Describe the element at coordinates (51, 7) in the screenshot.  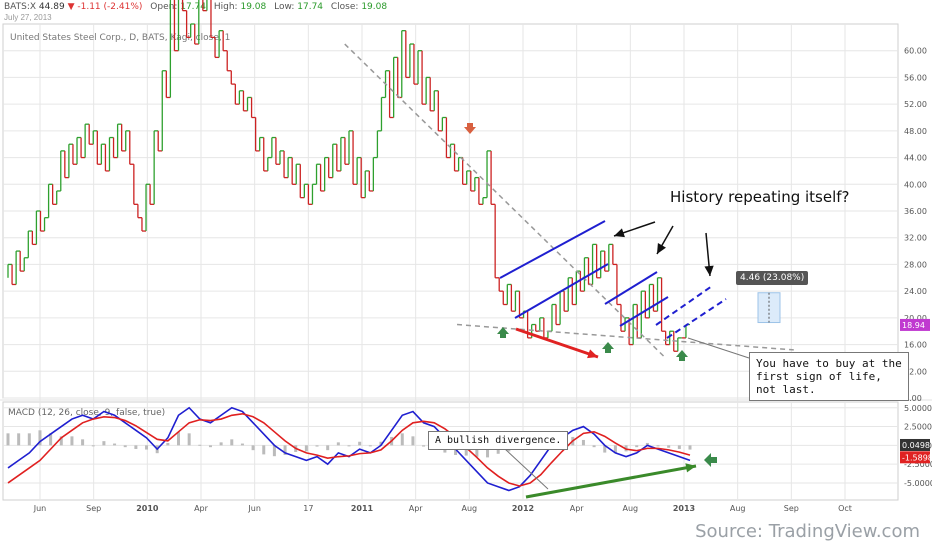
I see `last-price: 44.89` at that location.